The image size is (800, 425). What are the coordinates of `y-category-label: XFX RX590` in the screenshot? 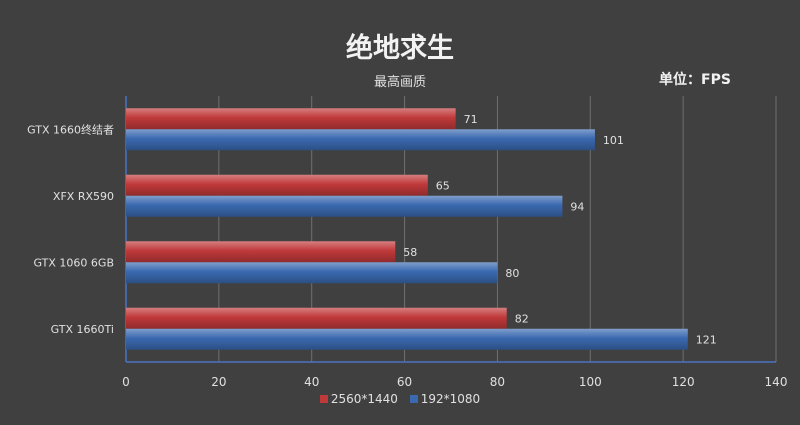 It's located at (83, 196).